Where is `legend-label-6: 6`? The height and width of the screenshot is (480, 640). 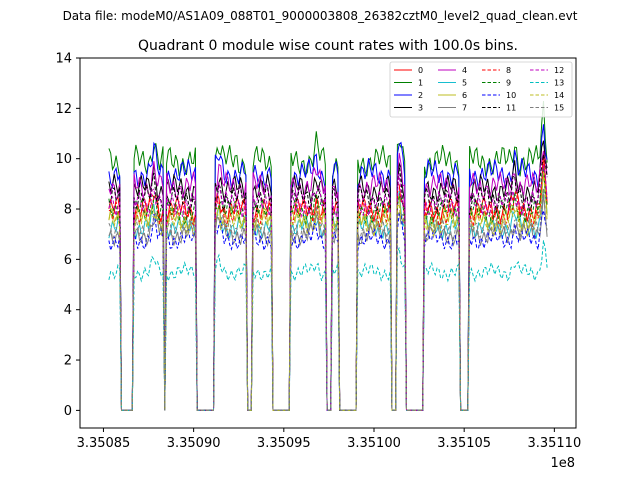
legend-label-6: 6 is located at coordinates (464, 95).